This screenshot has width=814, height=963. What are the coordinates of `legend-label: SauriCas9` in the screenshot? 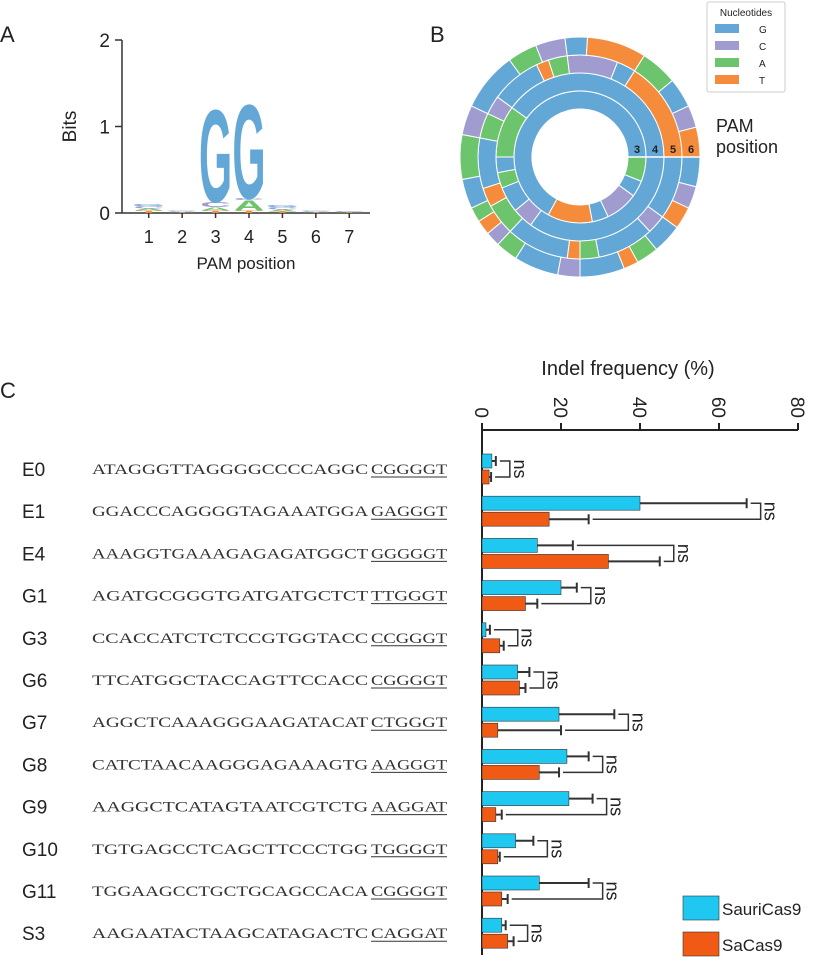 It's located at (761, 909).